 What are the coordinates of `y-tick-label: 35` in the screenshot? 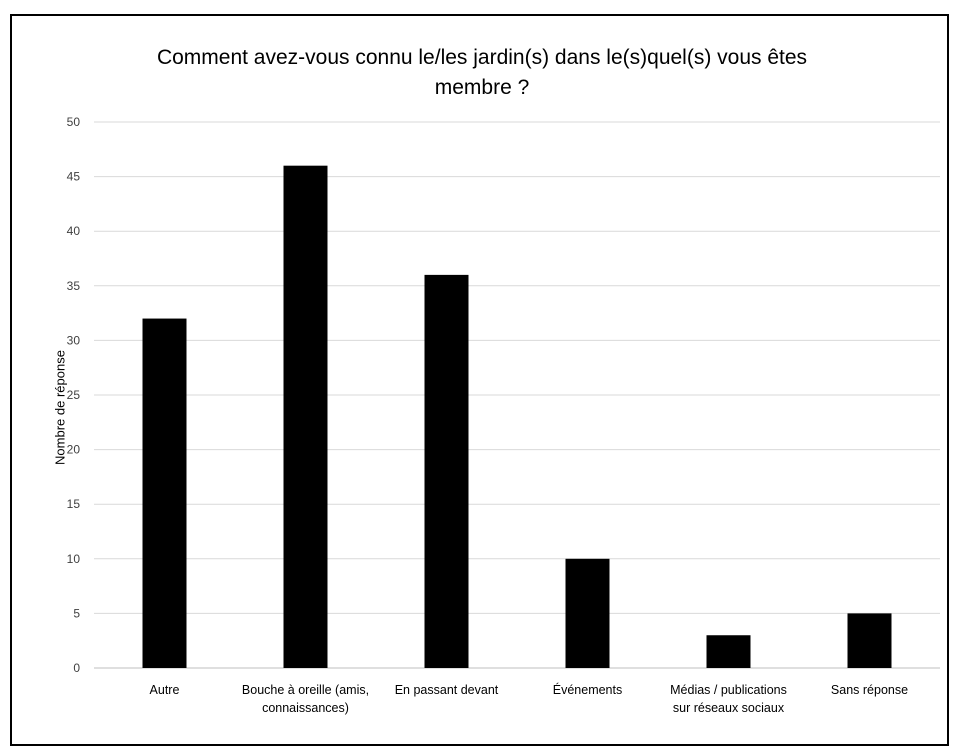 It's located at (74, 286).